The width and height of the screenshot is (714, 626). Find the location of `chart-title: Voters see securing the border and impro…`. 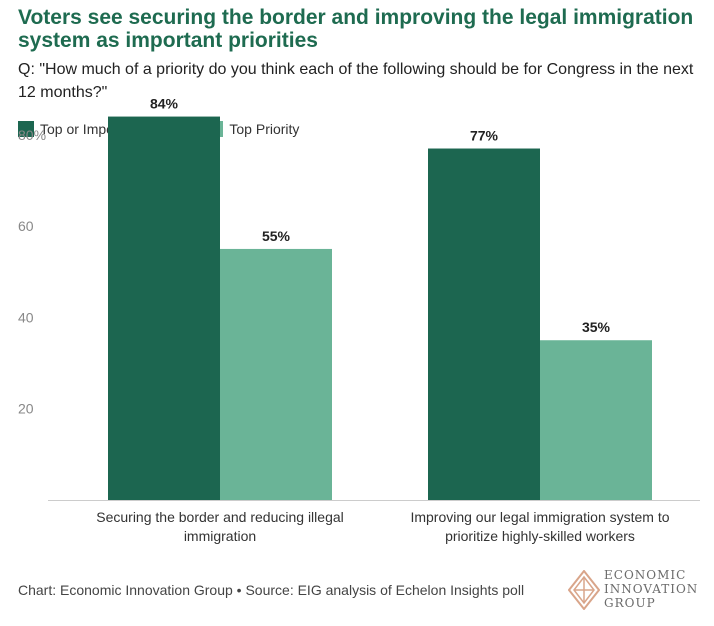

chart-title: Voters see securing the border and impro… is located at coordinates (356, 29).